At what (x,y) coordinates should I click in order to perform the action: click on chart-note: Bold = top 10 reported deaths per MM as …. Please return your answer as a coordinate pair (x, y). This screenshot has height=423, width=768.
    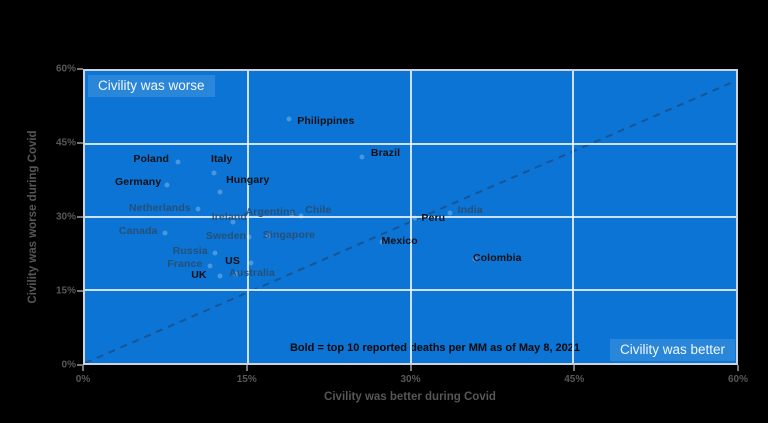
    Looking at the image, I should click on (435, 348).